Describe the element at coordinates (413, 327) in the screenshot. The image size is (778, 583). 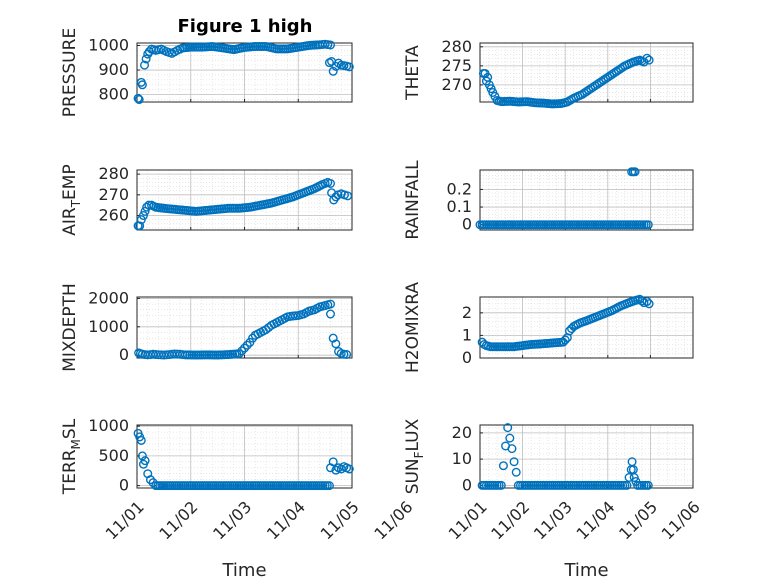
I see `y-axis-label: H2OMIXRA` at that location.